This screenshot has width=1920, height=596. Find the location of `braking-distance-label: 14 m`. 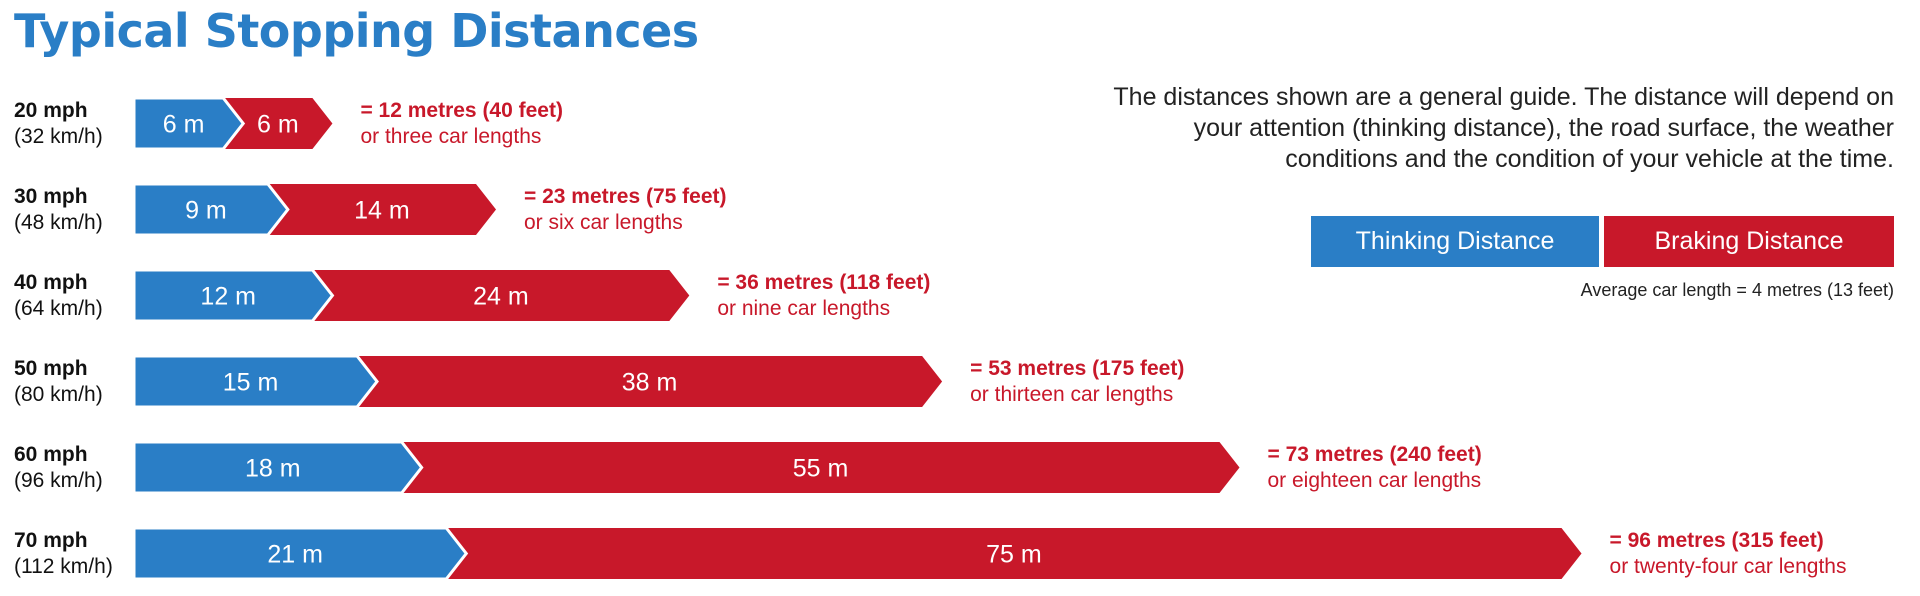

braking-distance-label: 14 m is located at coordinates (382, 211).